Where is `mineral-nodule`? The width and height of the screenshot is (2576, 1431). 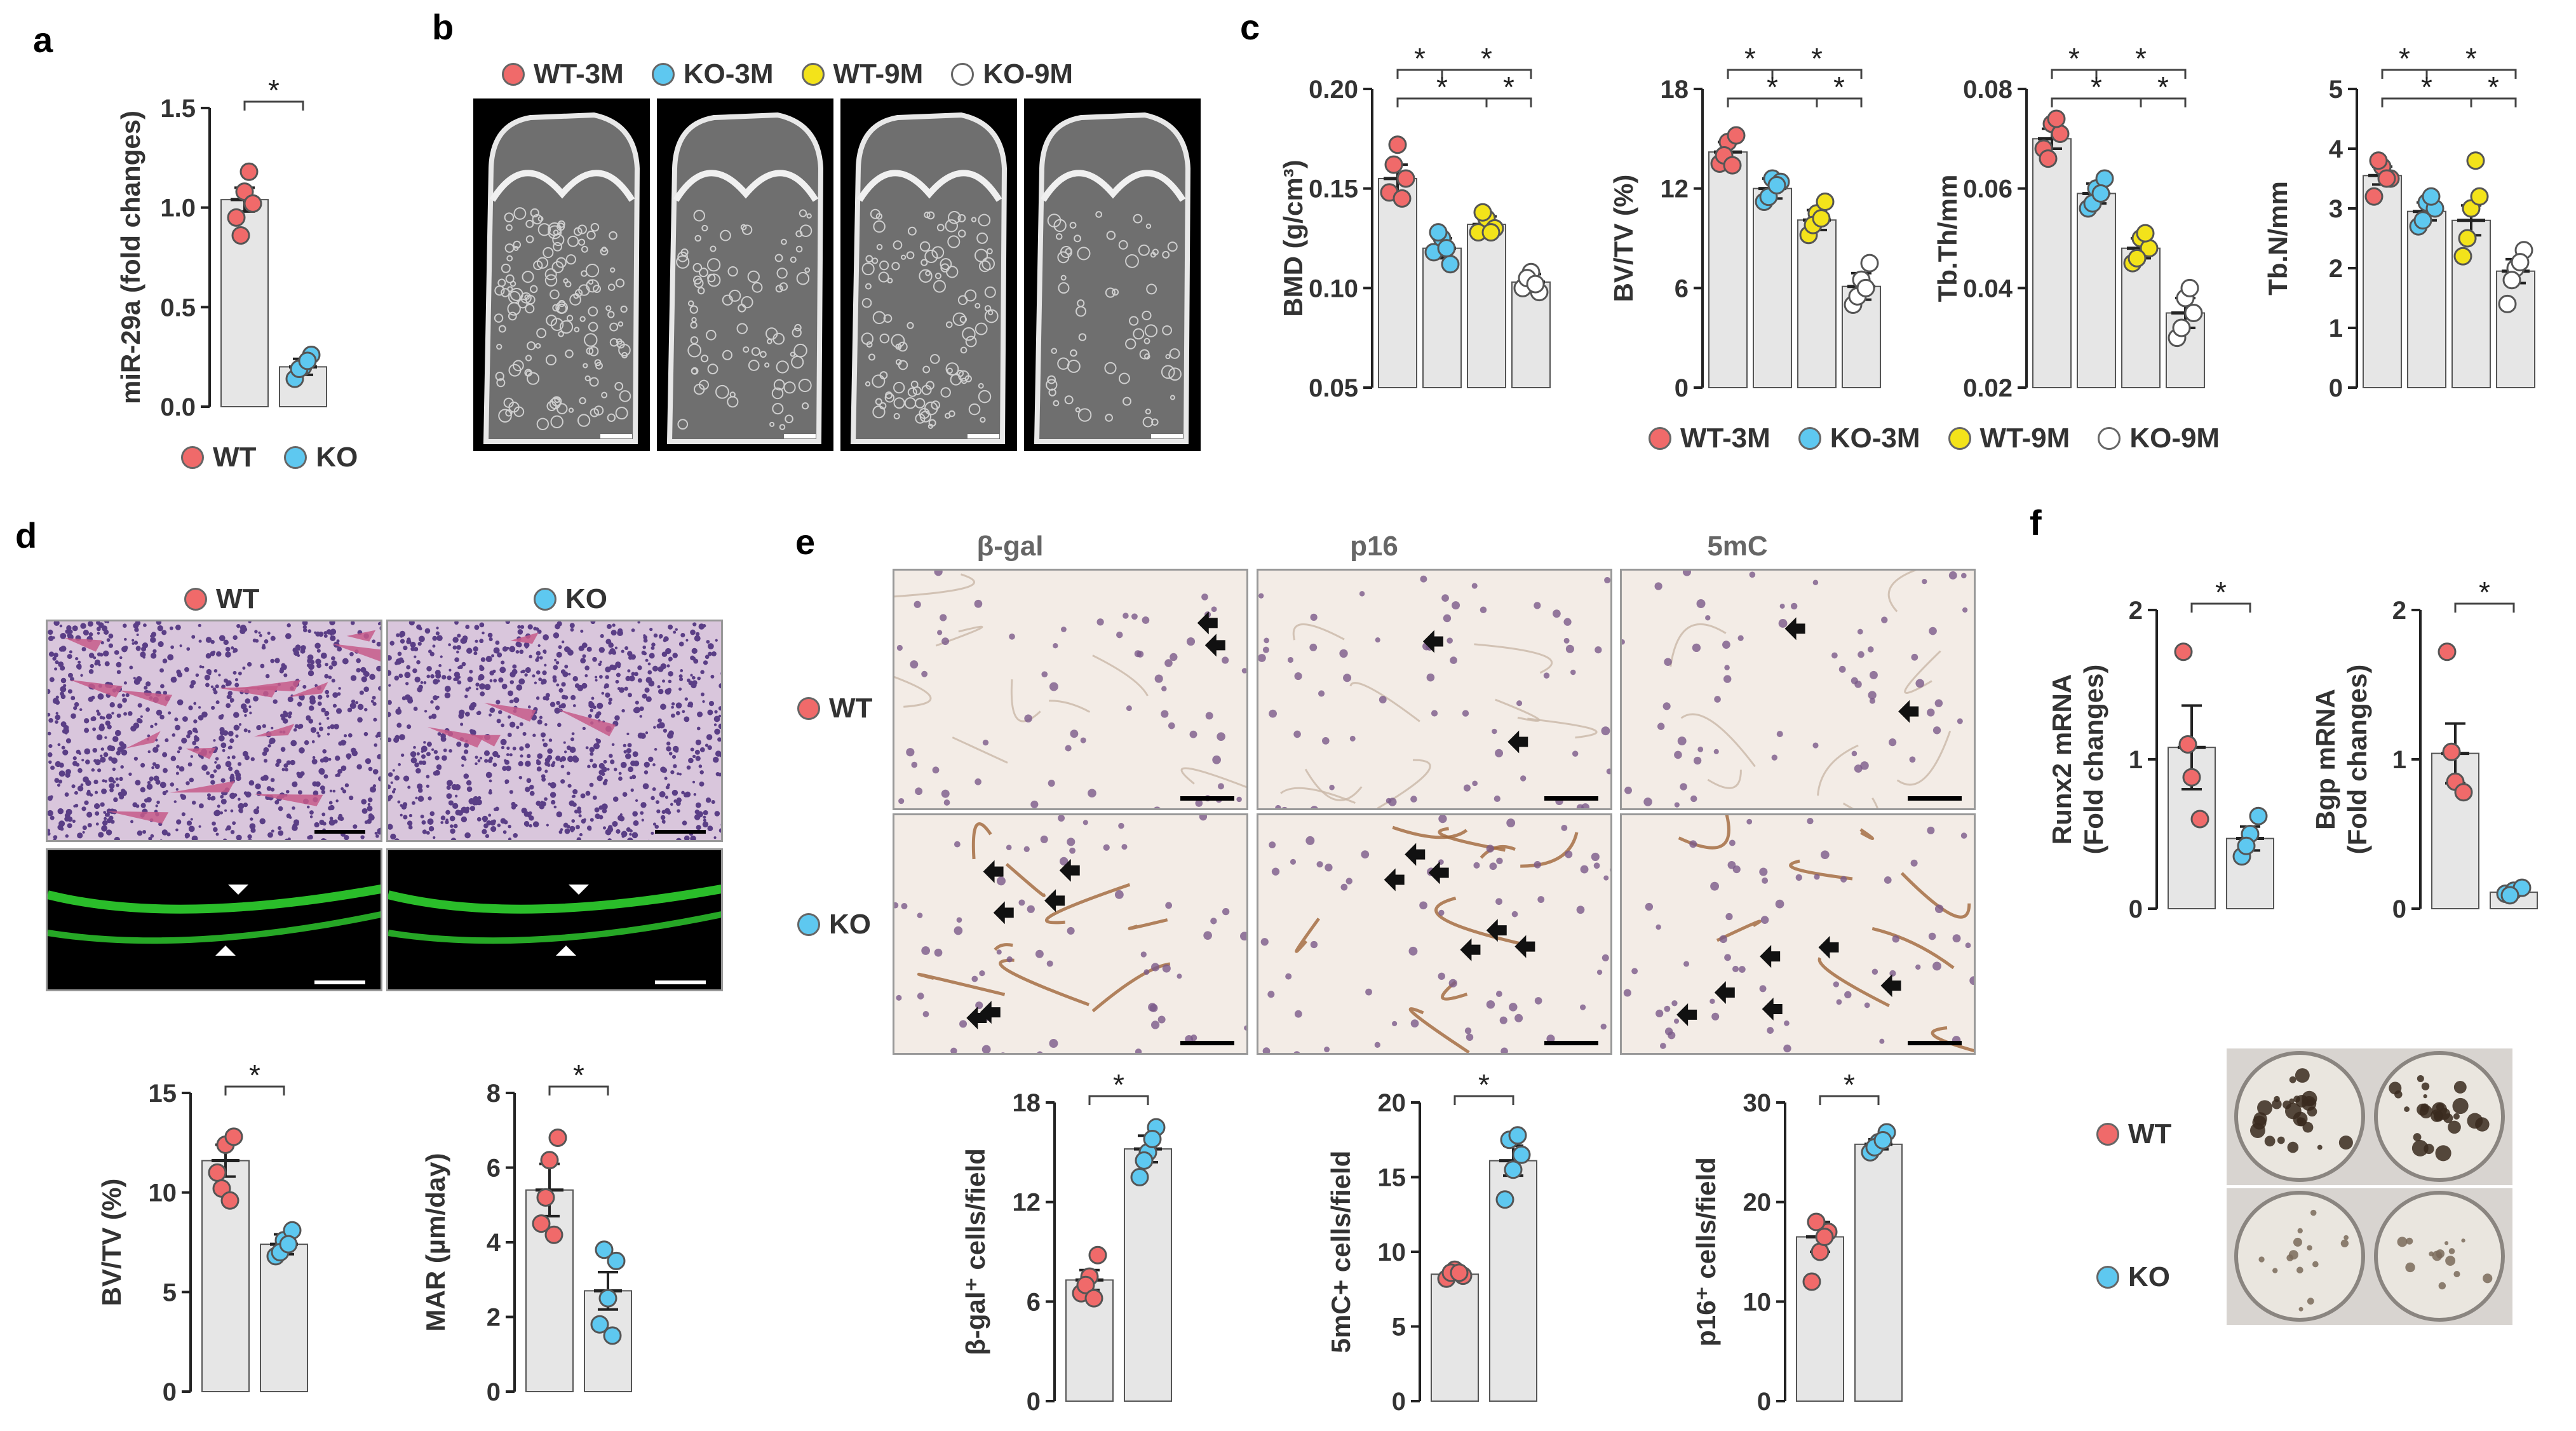 mineral-nodule is located at coordinates (2310, 1301).